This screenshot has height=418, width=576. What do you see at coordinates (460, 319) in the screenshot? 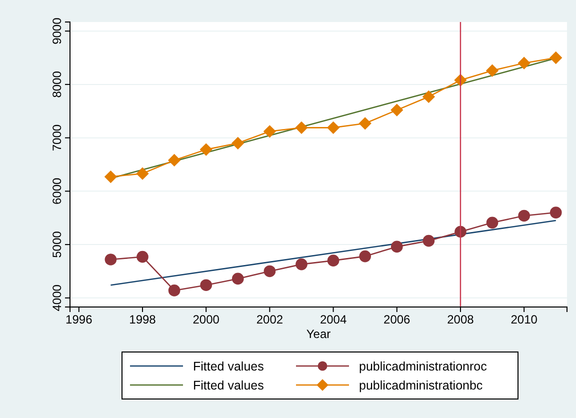
I see `x-tick-label: 2008` at bounding box center [460, 319].